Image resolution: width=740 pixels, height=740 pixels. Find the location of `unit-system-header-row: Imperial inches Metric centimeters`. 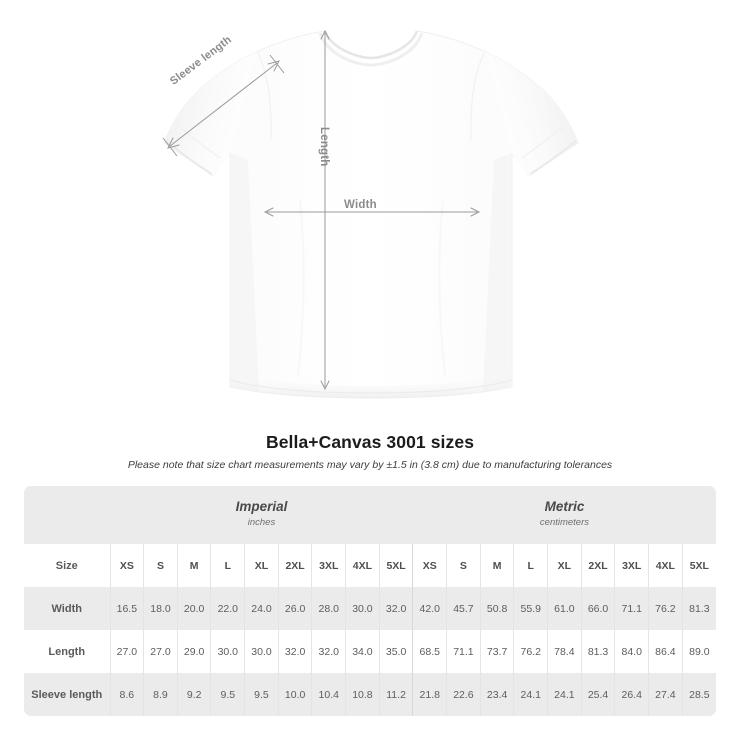

unit-system-header-row: Imperial inches Metric centimeters is located at coordinates (370, 515).